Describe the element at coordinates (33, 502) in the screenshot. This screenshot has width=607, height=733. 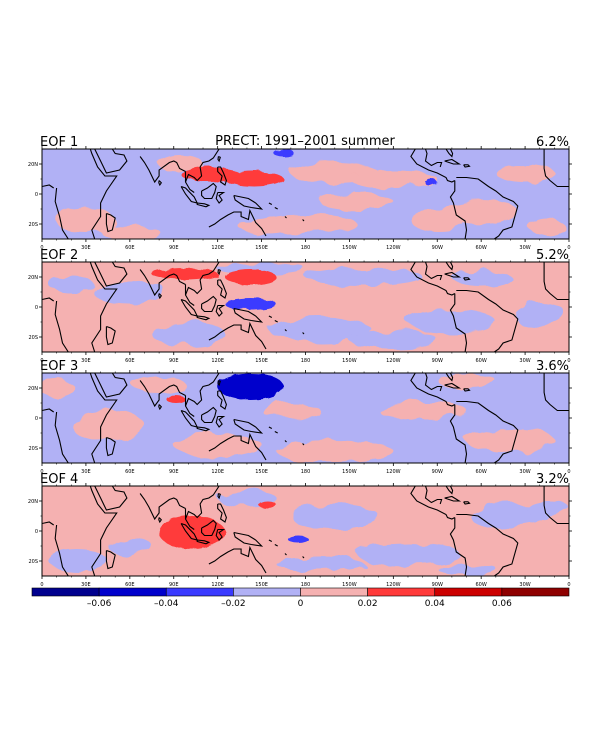
I see `y-tick-label: 20N` at that location.